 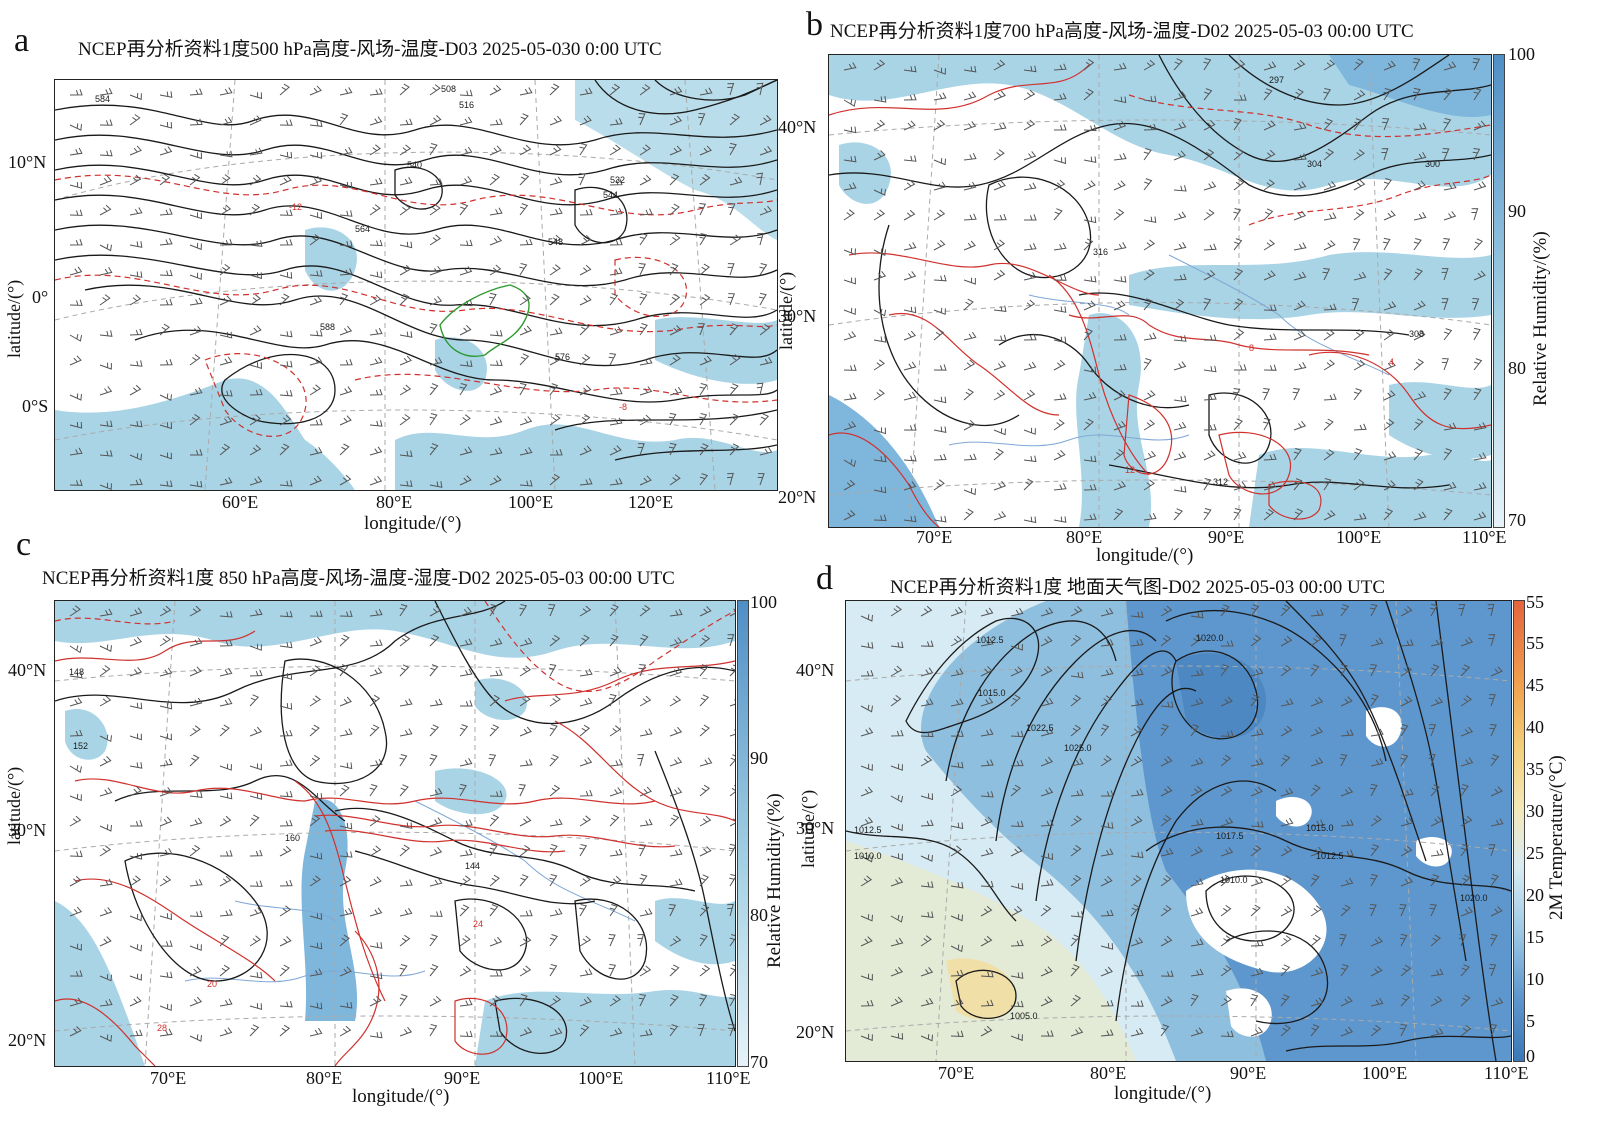 I want to click on x-tick-label: 100°E, so click(x=1359, y=537).